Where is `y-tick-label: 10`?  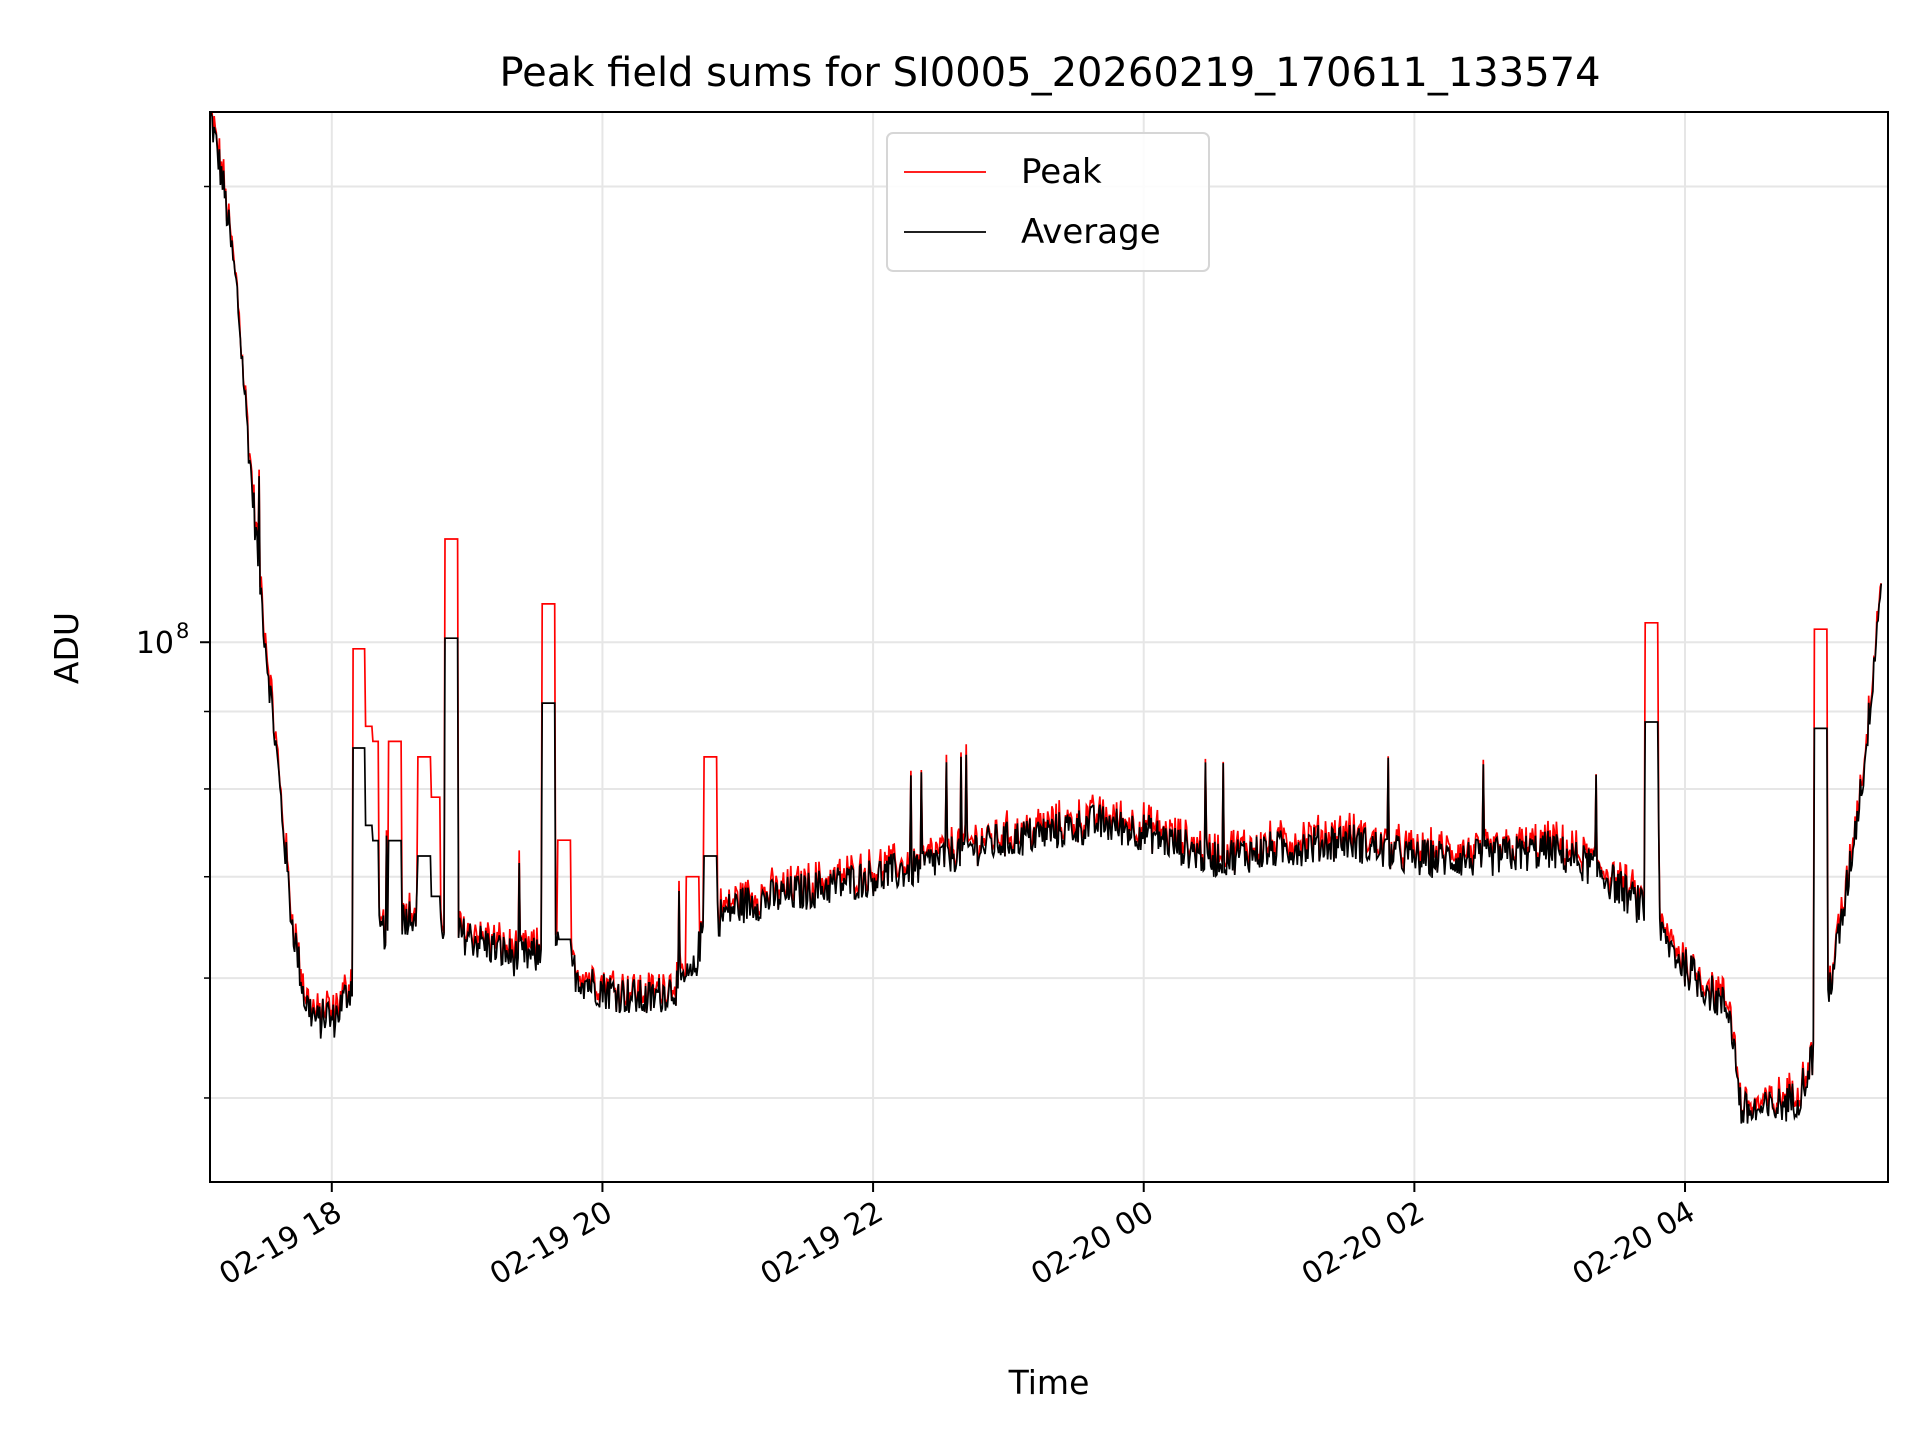 y-tick-label: 10 is located at coordinates (155, 643).